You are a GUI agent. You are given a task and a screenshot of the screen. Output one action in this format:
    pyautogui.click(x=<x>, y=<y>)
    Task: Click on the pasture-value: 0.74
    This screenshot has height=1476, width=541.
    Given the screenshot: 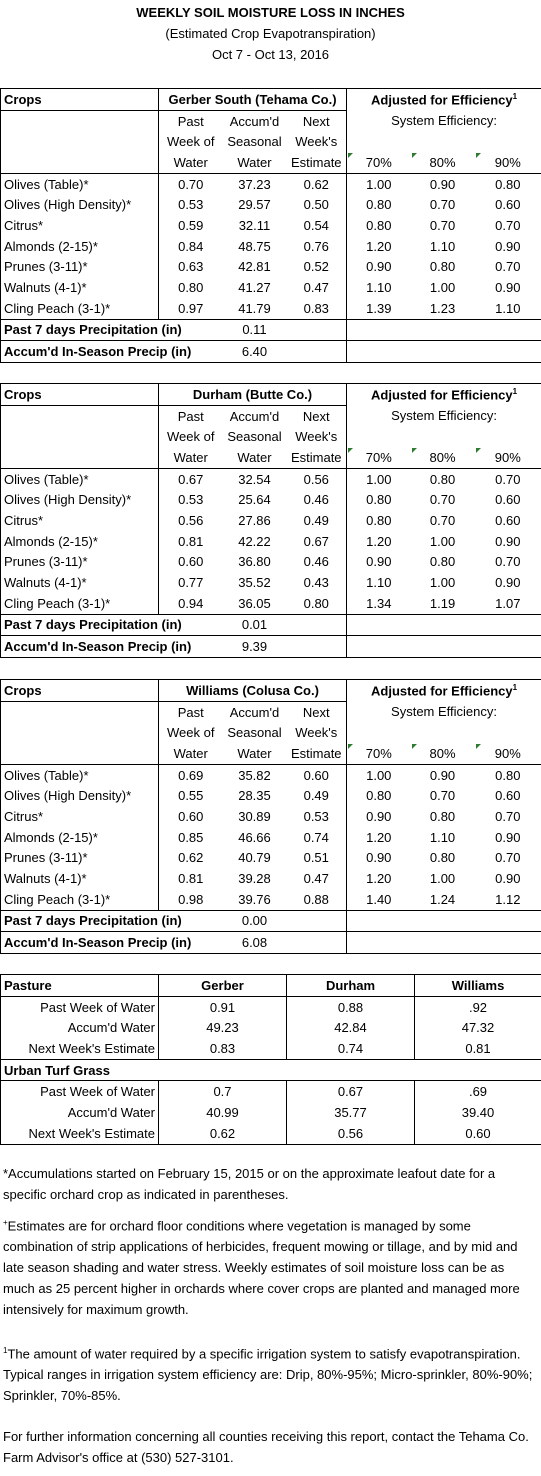 What is the action you would take?
    pyautogui.click(x=350, y=1049)
    